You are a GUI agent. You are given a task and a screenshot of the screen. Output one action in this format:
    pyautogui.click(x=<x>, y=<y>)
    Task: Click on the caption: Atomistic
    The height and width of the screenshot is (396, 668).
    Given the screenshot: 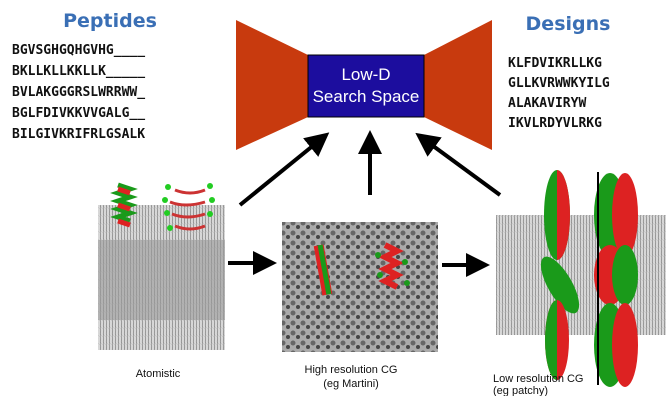 What is the action you would take?
    pyautogui.click(x=158, y=374)
    